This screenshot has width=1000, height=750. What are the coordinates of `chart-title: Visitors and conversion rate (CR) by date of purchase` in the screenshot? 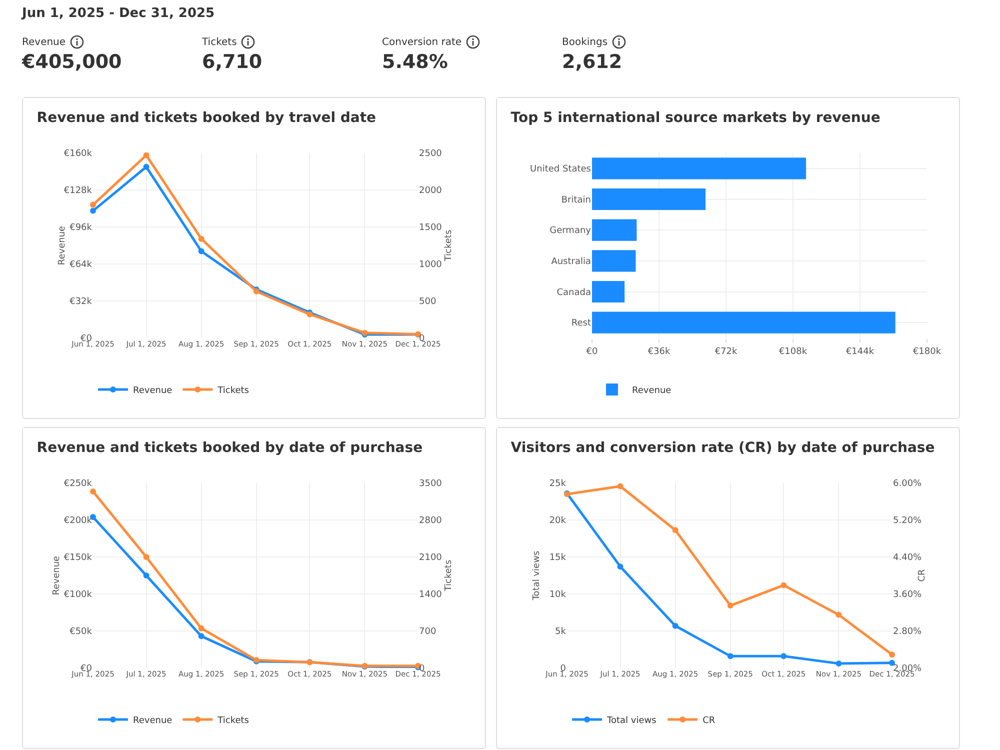 It's located at (722, 448).